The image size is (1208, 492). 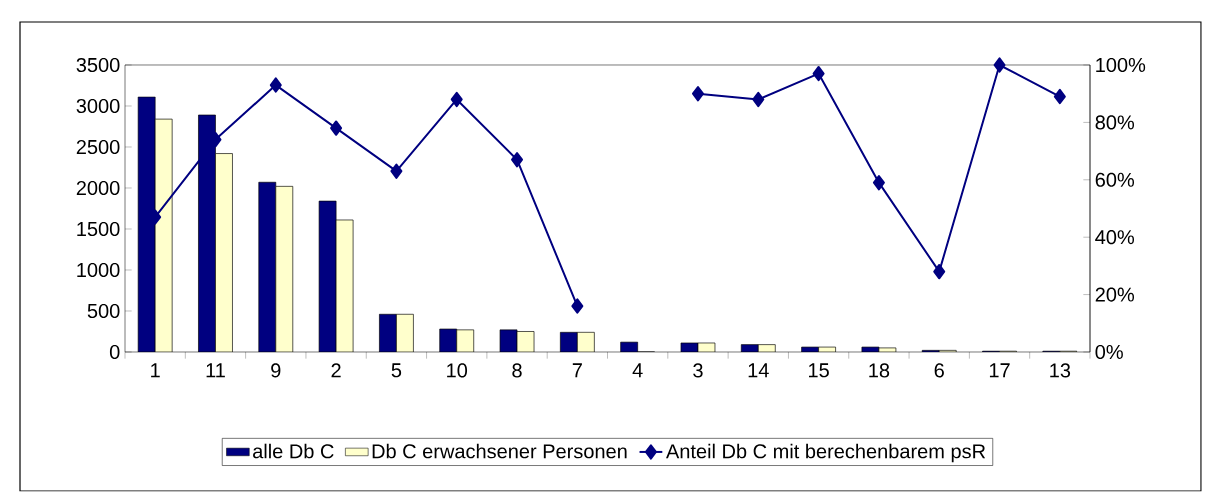 I want to click on x-tick-label: 1, so click(x=155, y=370).